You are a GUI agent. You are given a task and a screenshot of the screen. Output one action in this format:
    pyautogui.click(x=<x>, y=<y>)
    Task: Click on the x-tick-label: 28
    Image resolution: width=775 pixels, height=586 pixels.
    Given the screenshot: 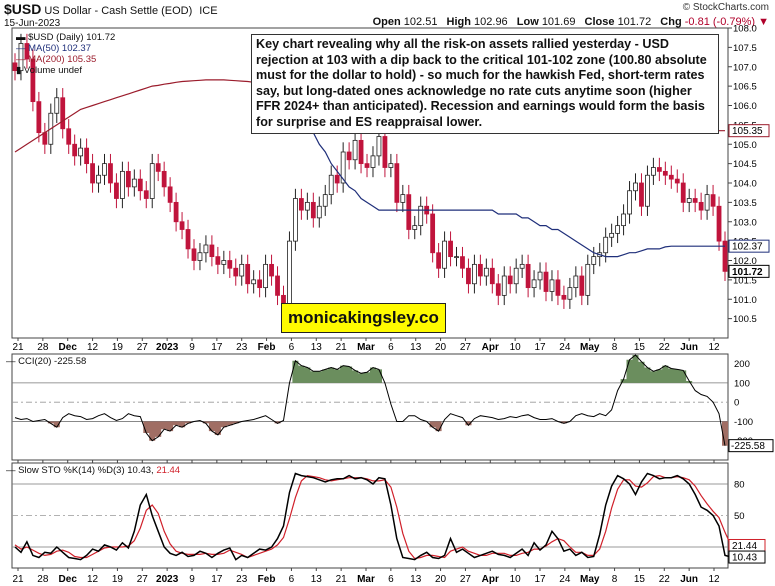 What is the action you would take?
    pyautogui.click(x=43, y=579)
    